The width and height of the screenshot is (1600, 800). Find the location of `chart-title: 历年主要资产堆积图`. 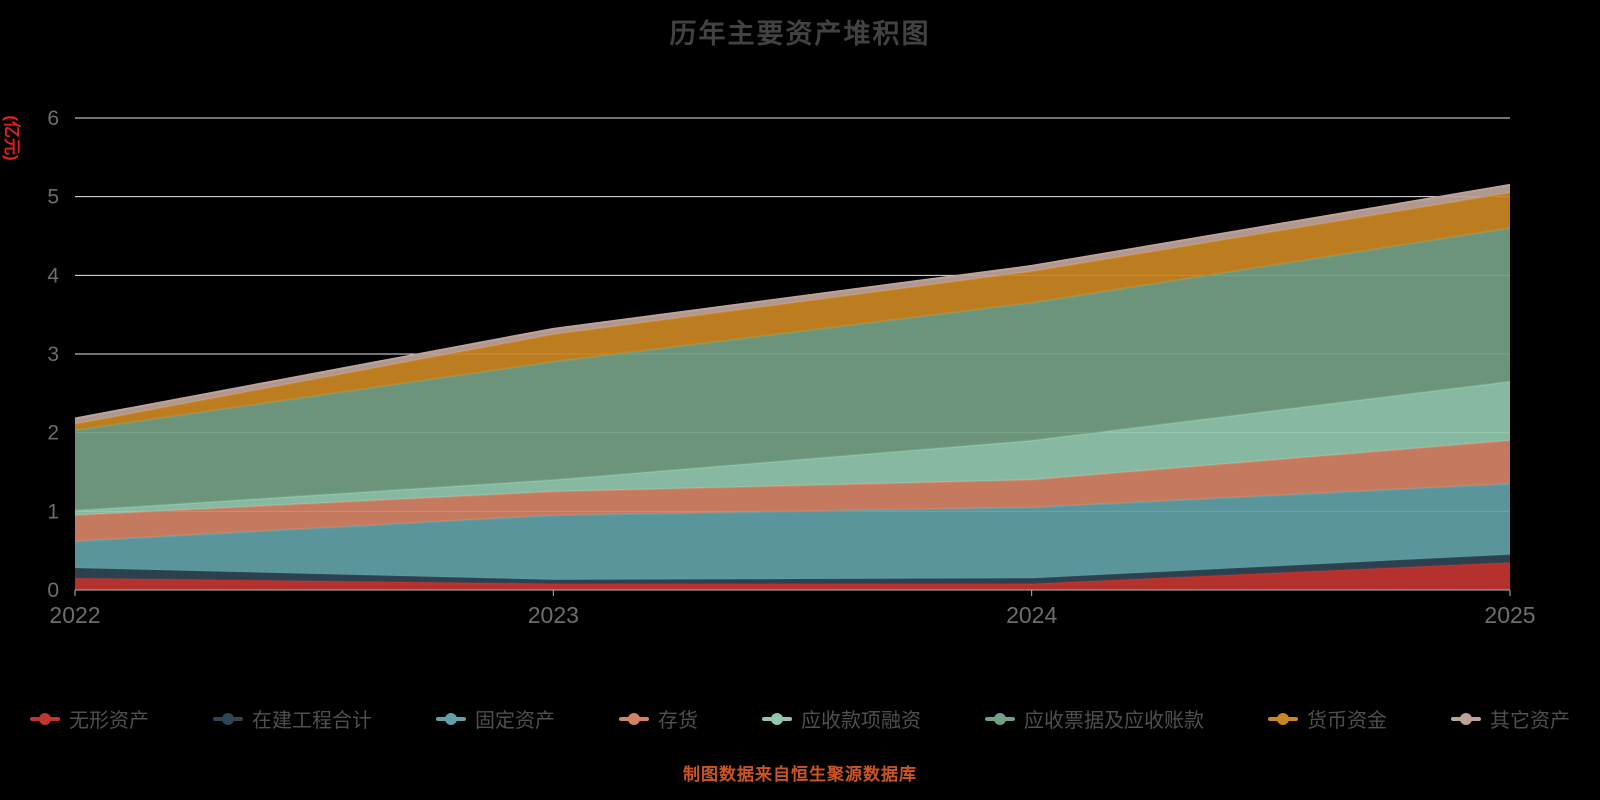

chart-title: 历年主要资产堆积图 is located at coordinates (800, 34).